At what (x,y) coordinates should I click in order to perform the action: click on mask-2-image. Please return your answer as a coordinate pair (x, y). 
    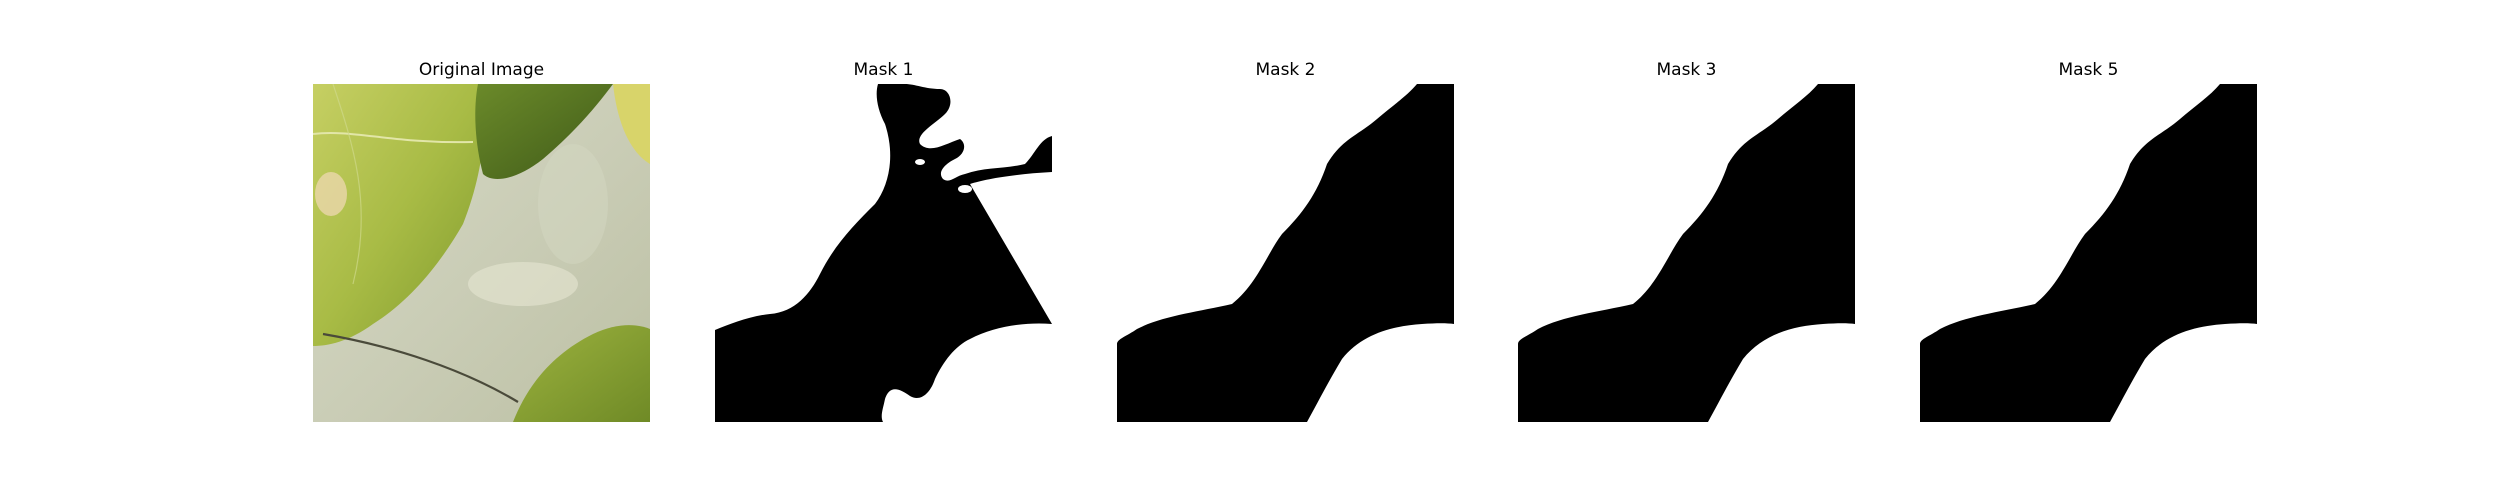
    Looking at the image, I should click on (1285, 253).